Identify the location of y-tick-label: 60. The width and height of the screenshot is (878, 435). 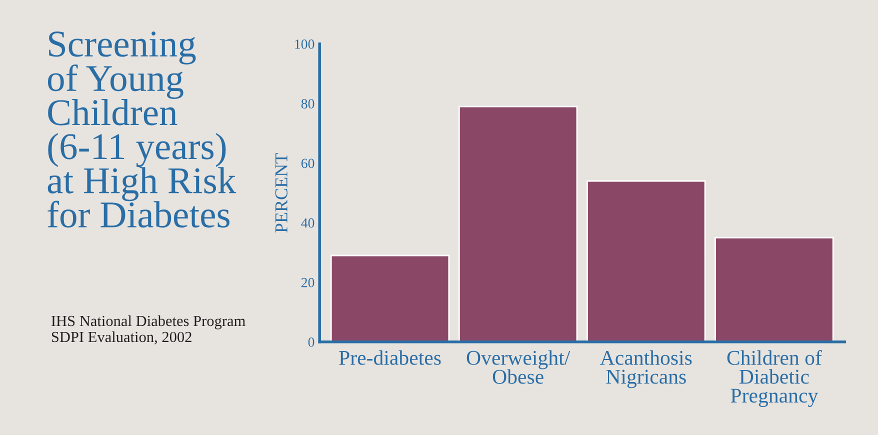
(307, 163).